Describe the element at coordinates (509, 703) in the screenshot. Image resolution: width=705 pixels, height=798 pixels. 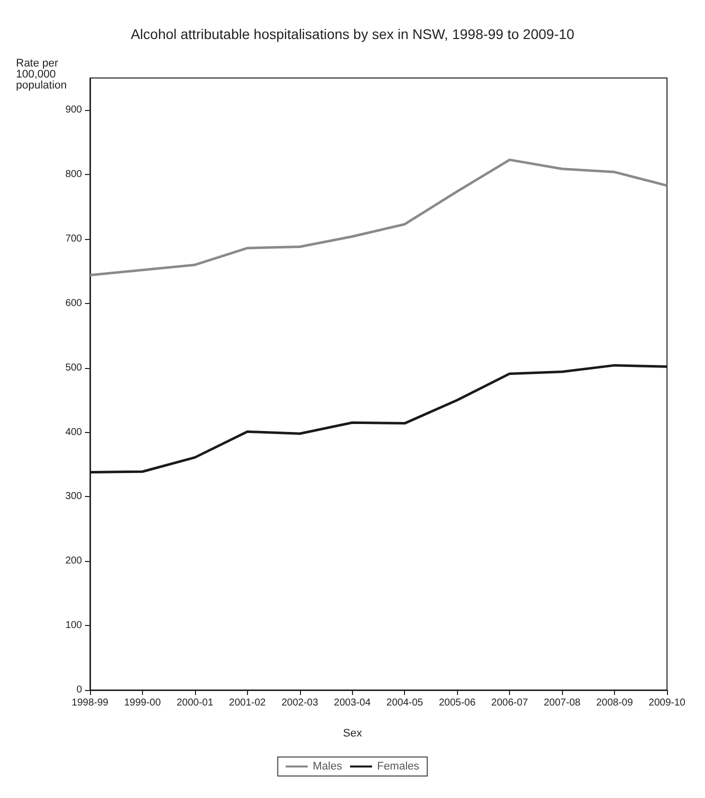
I see `x-tick-label: 2006-07` at that location.